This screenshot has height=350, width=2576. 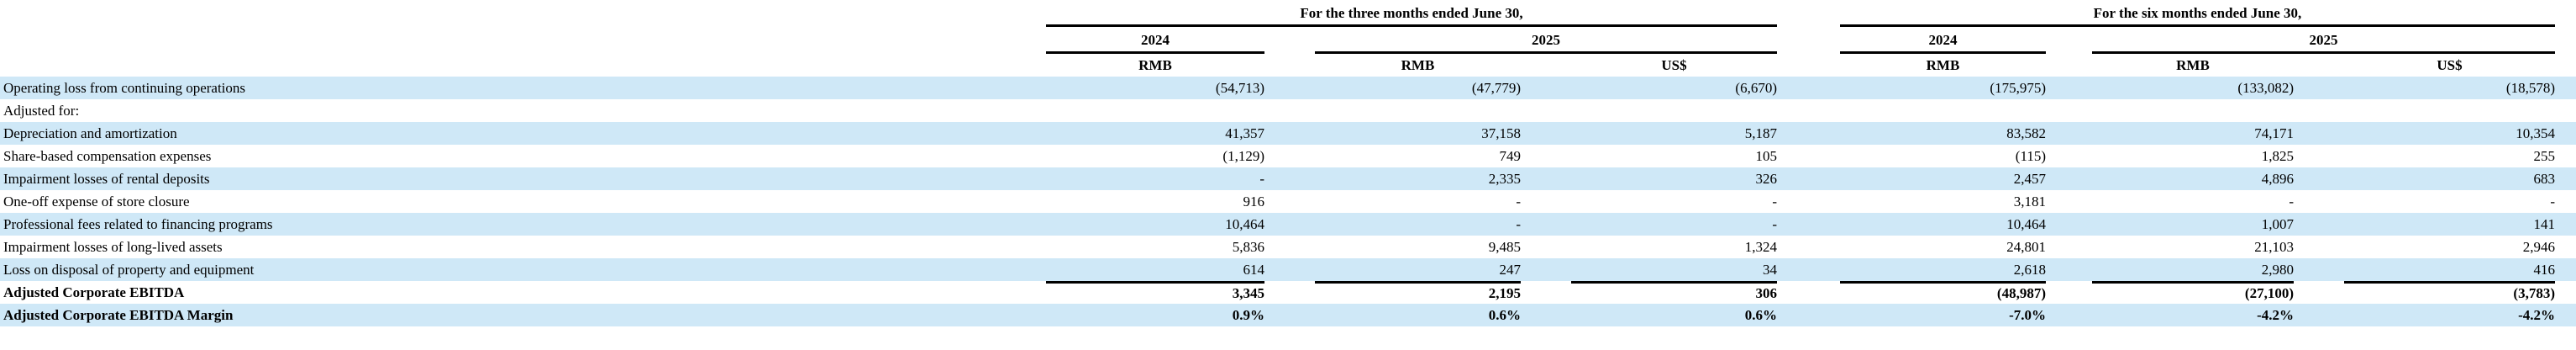 What do you see at coordinates (1411, 15) in the screenshot?
I see `period-group-three-months: For the three months ended June 30,` at bounding box center [1411, 15].